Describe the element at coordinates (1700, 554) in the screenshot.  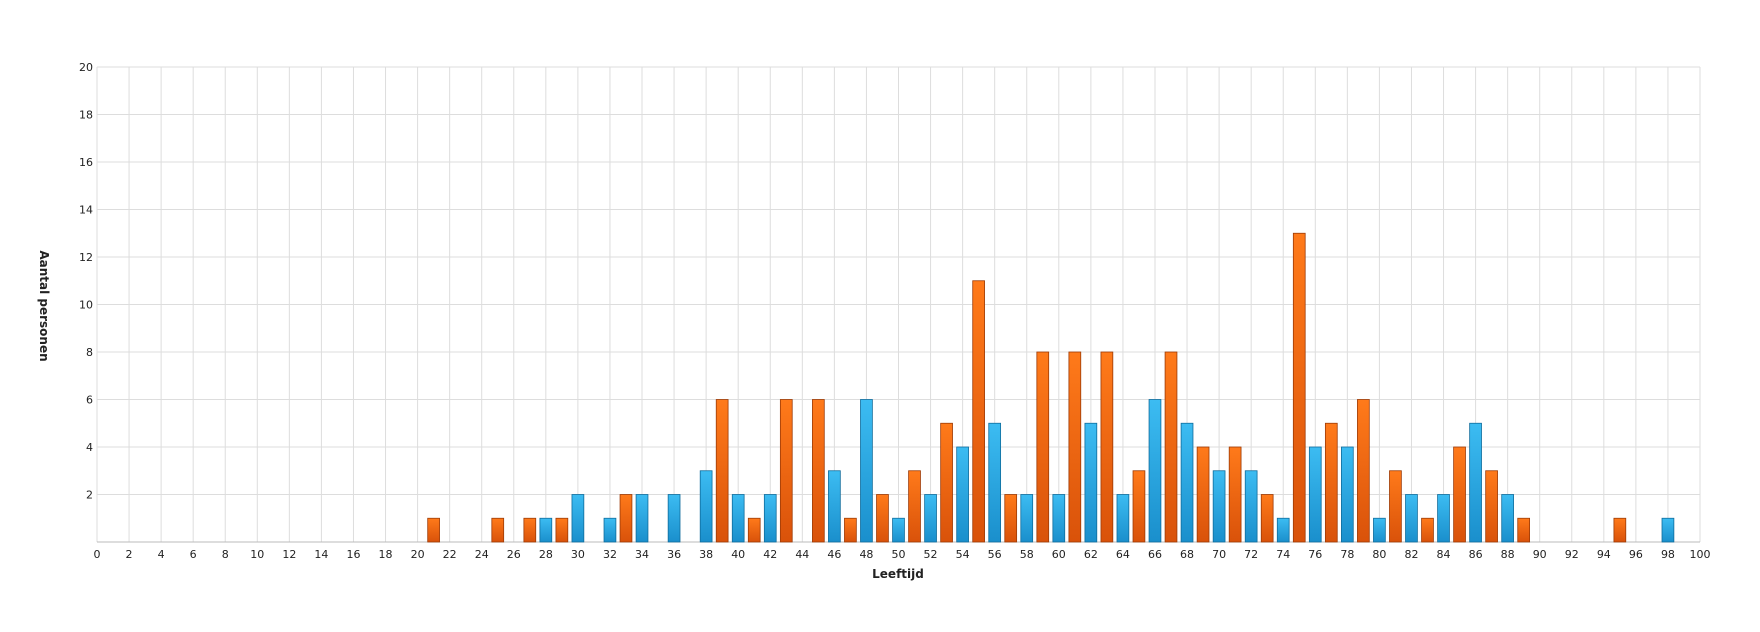
I see `x-tick-label: 100` at that location.